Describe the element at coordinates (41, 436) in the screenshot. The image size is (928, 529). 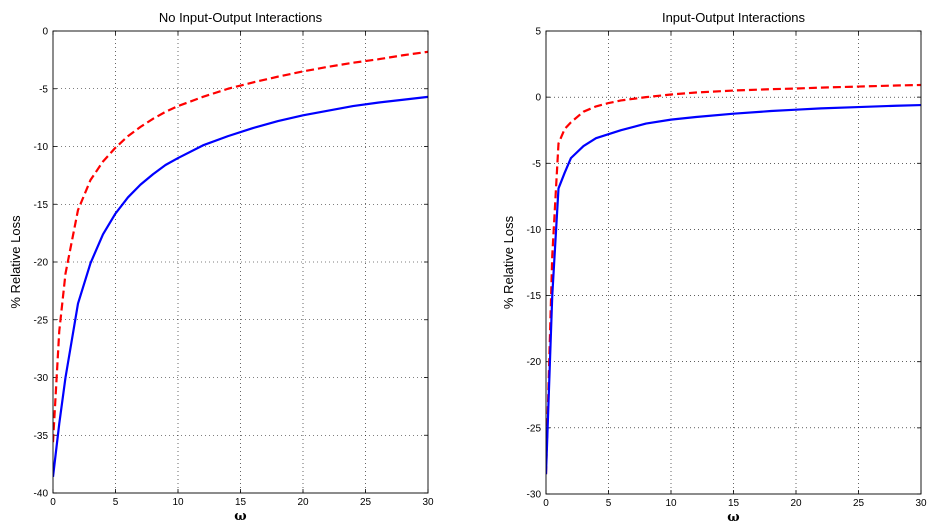
I see `y-tick-label: -35` at that location.